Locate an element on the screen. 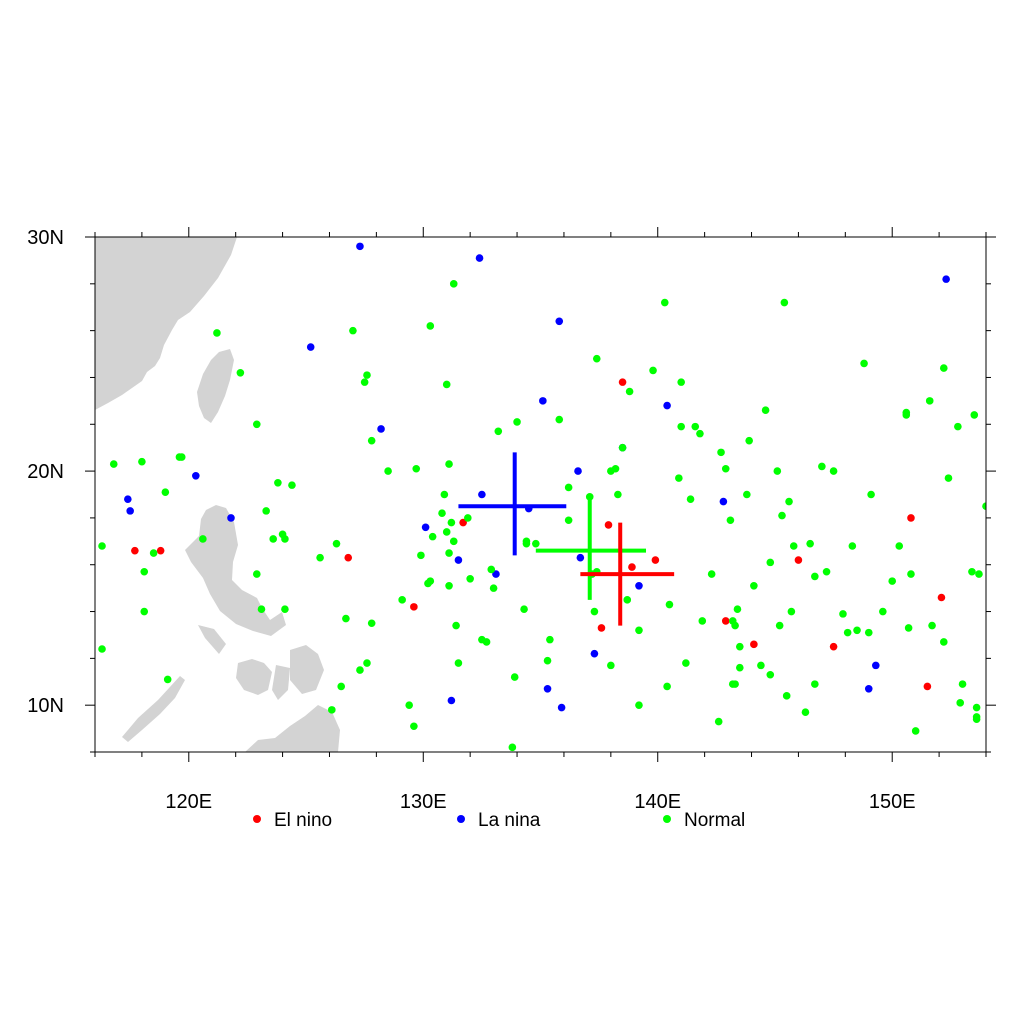 The height and width of the screenshot is (1024, 1024). x-tick-label: 130E is located at coordinates (423, 802).